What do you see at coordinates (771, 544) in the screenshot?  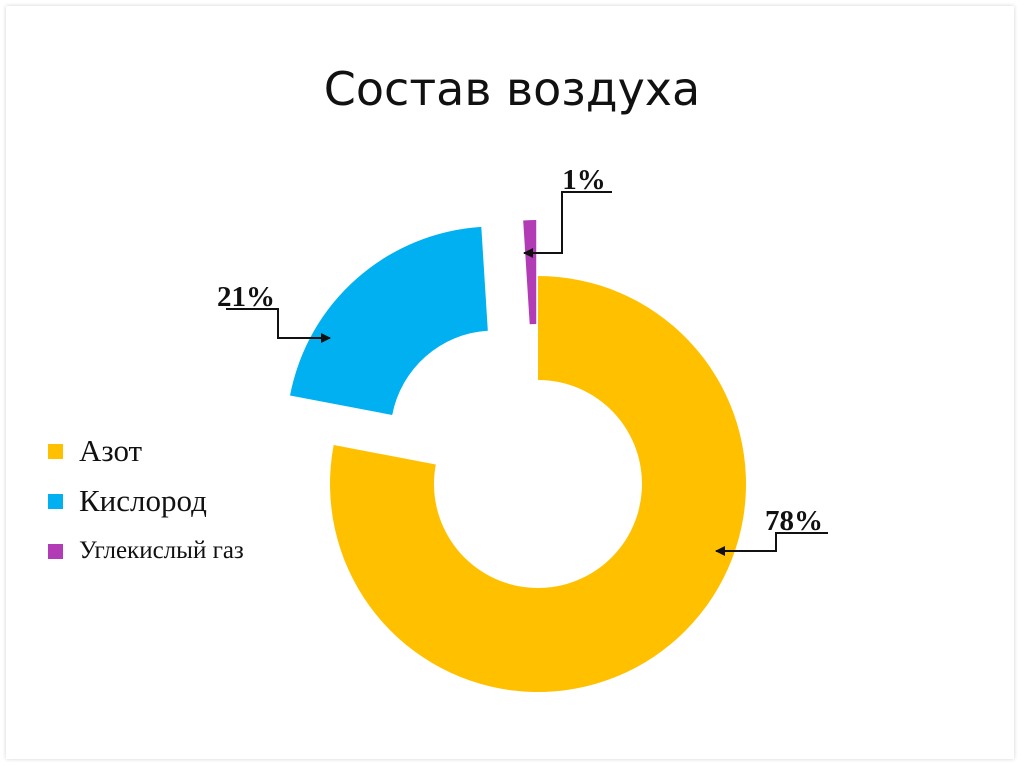 I see `leader-nitrogen` at bounding box center [771, 544].